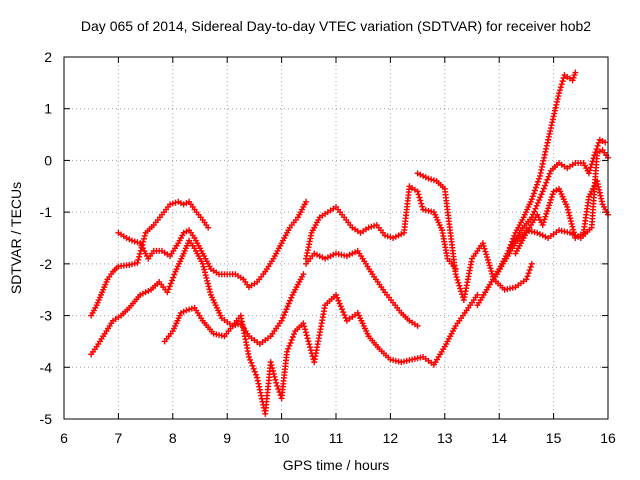  What do you see at coordinates (474, 237) in the screenshot?
I see `series-track-g` at bounding box center [474, 237].